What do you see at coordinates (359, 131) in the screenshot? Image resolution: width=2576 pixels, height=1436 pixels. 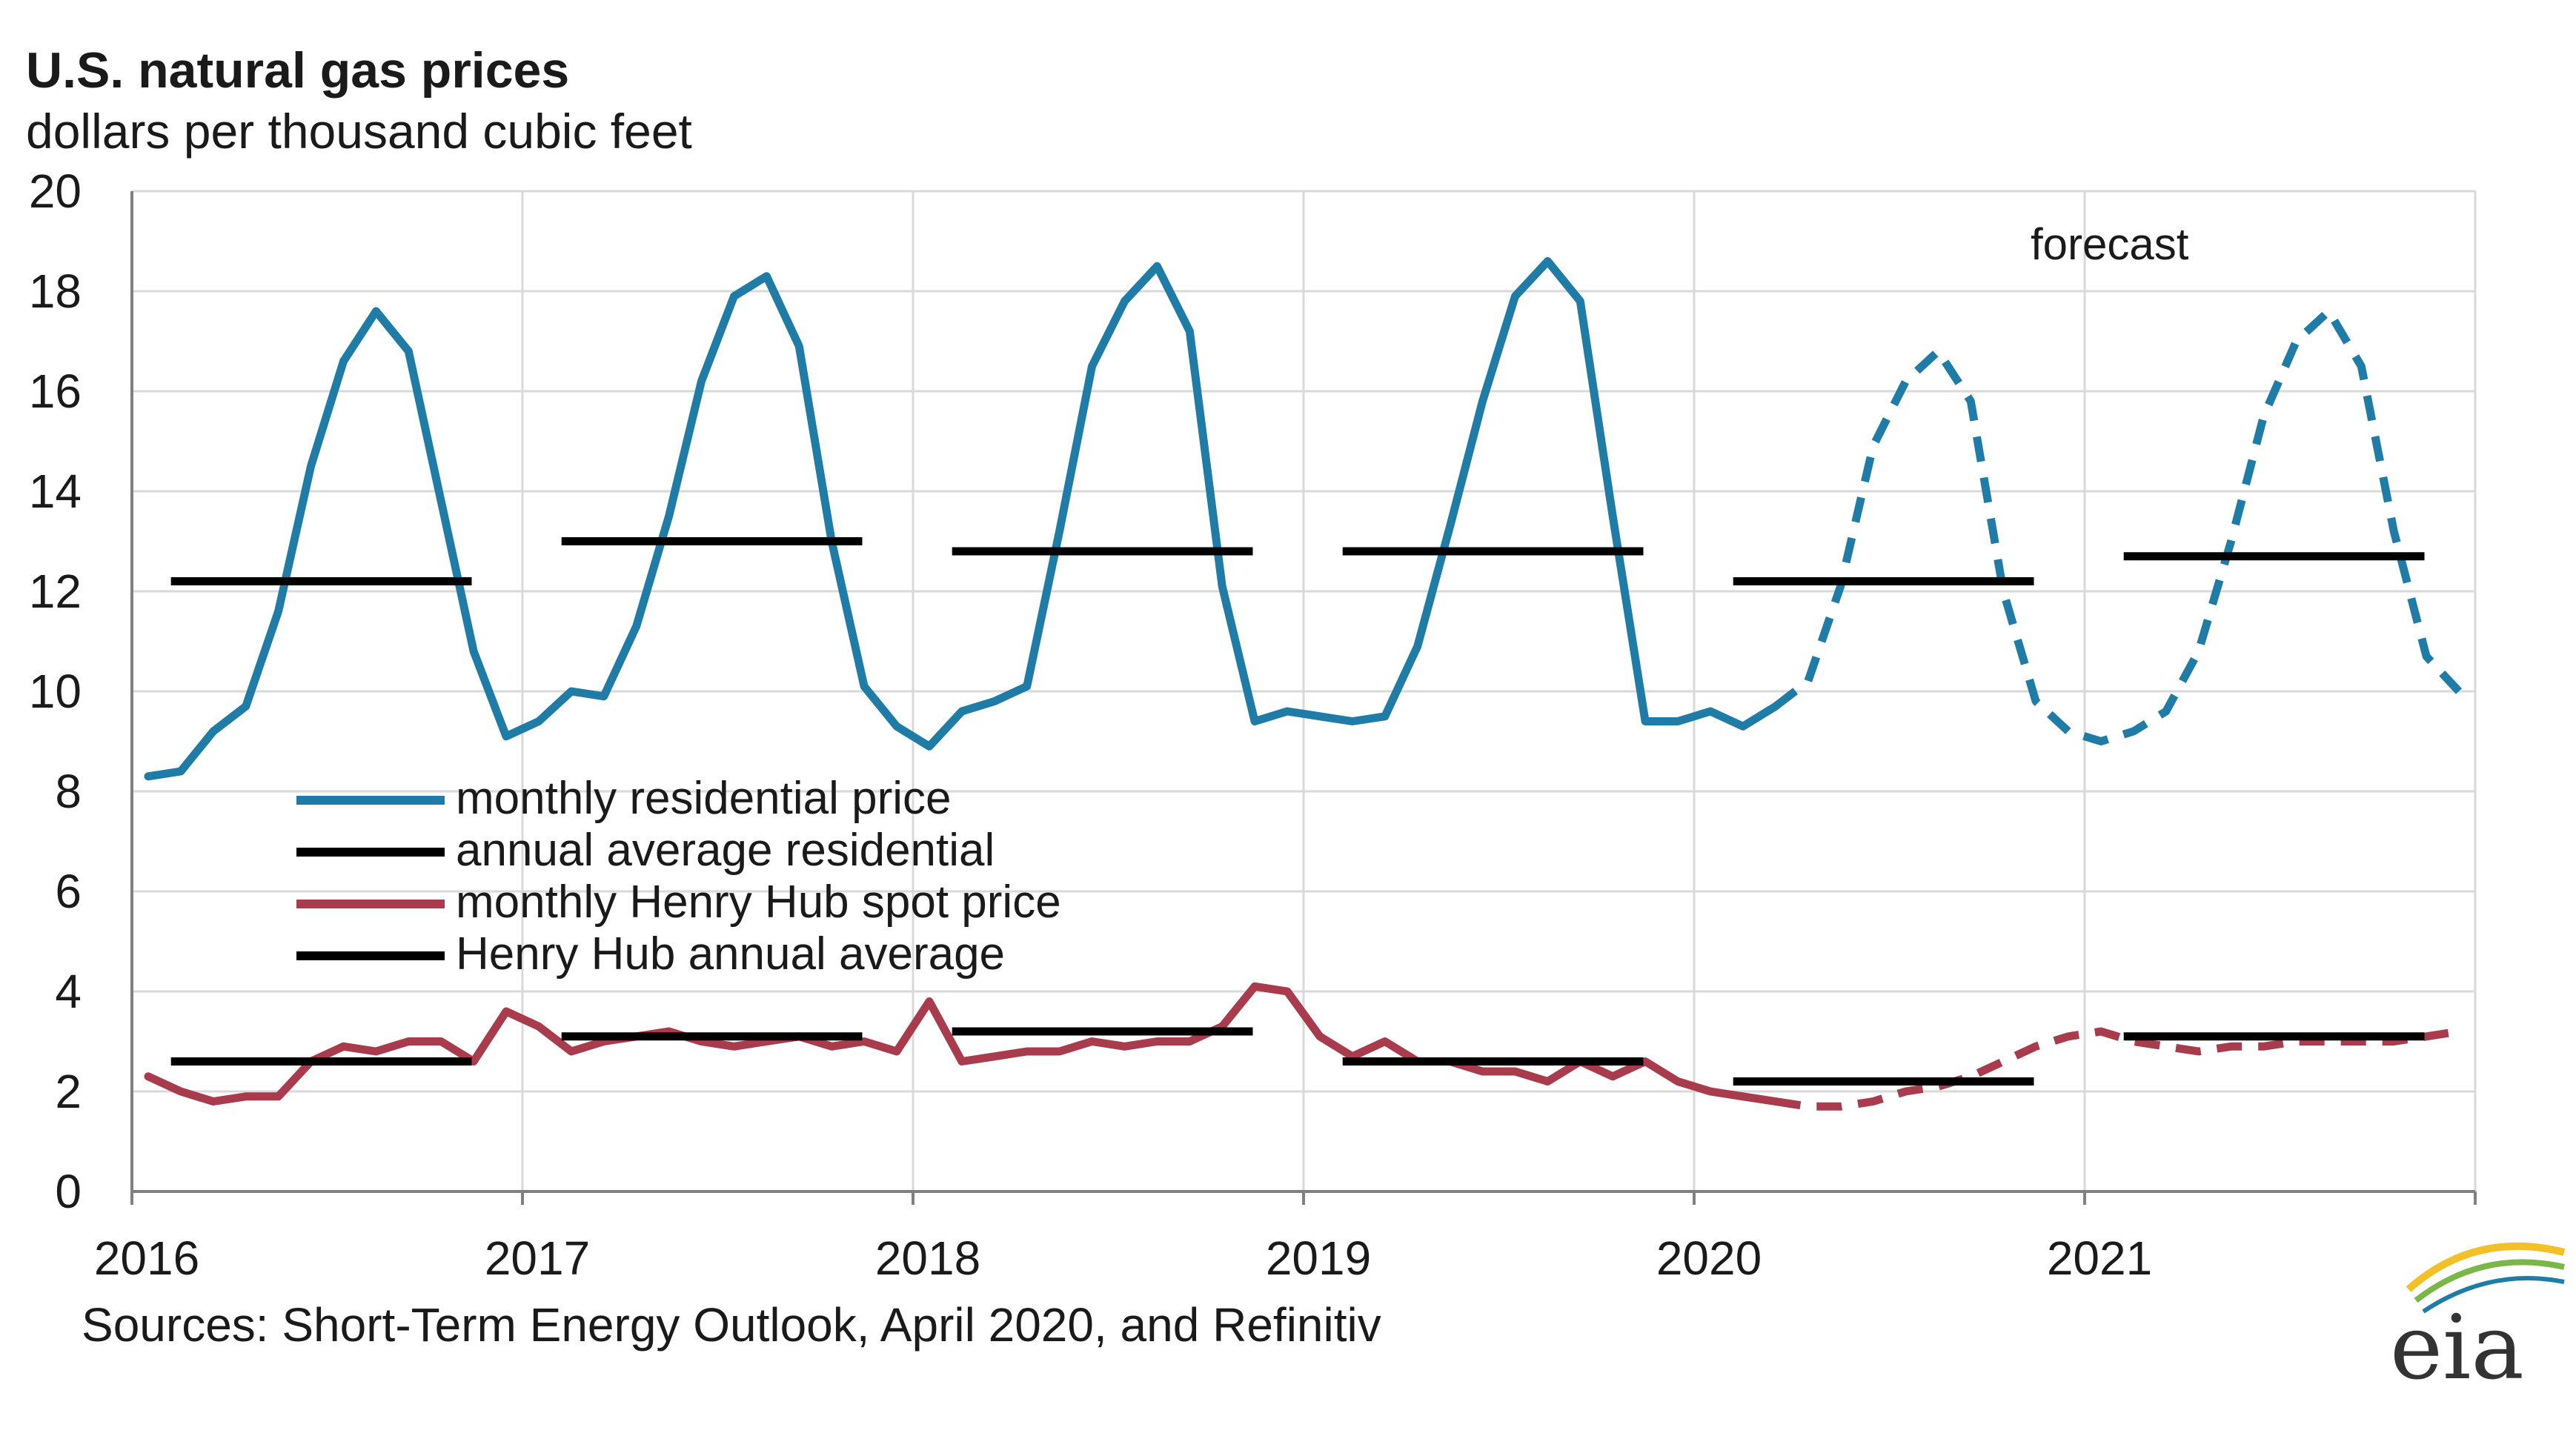 I see `chart-subtitle: dollars per thousand cubic feet` at bounding box center [359, 131].